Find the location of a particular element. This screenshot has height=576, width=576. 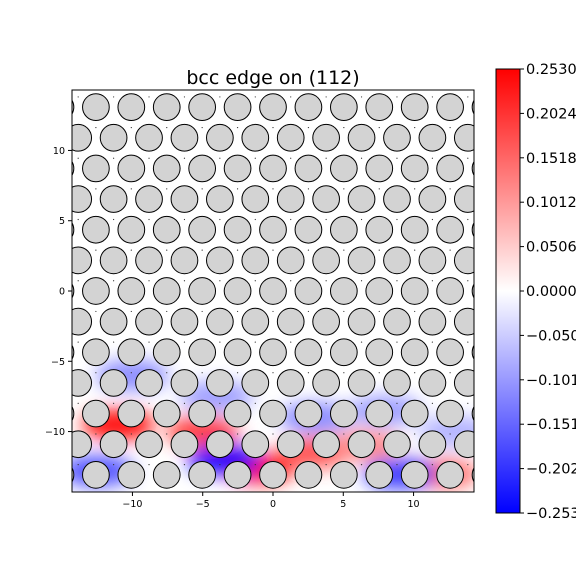

y-tick-label: 0 is located at coordinates (62, 292).